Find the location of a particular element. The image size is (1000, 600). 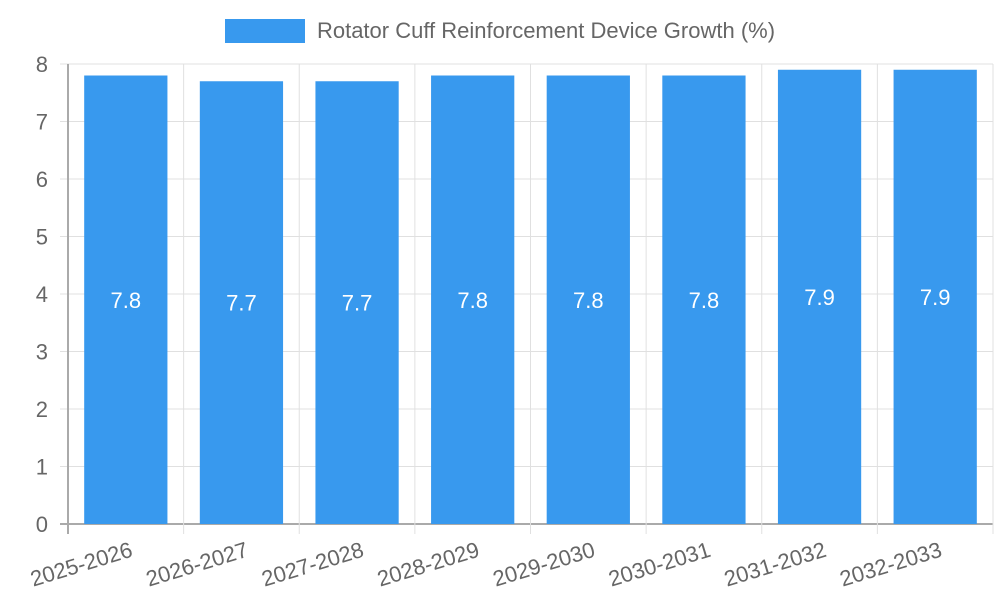

bar-2030-2031 is located at coordinates (704, 300).